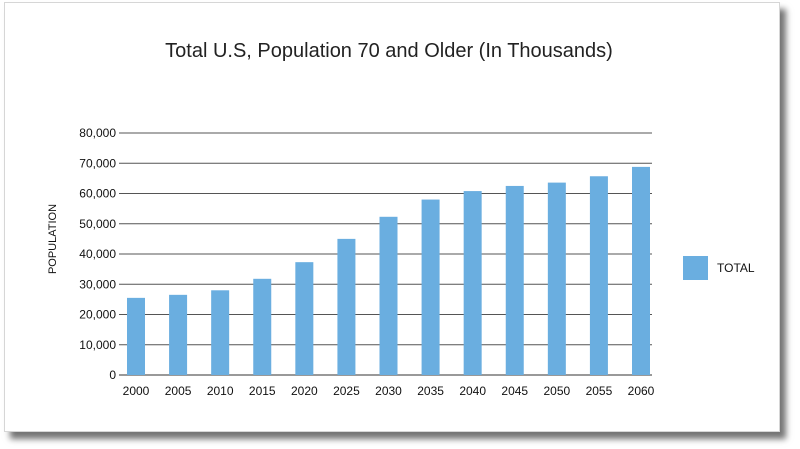 The height and width of the screenshot is (449, 800). Describe the element at coordinates (97, 284) in the screenshot. I see `y-tick-label: 30,000` at that location.